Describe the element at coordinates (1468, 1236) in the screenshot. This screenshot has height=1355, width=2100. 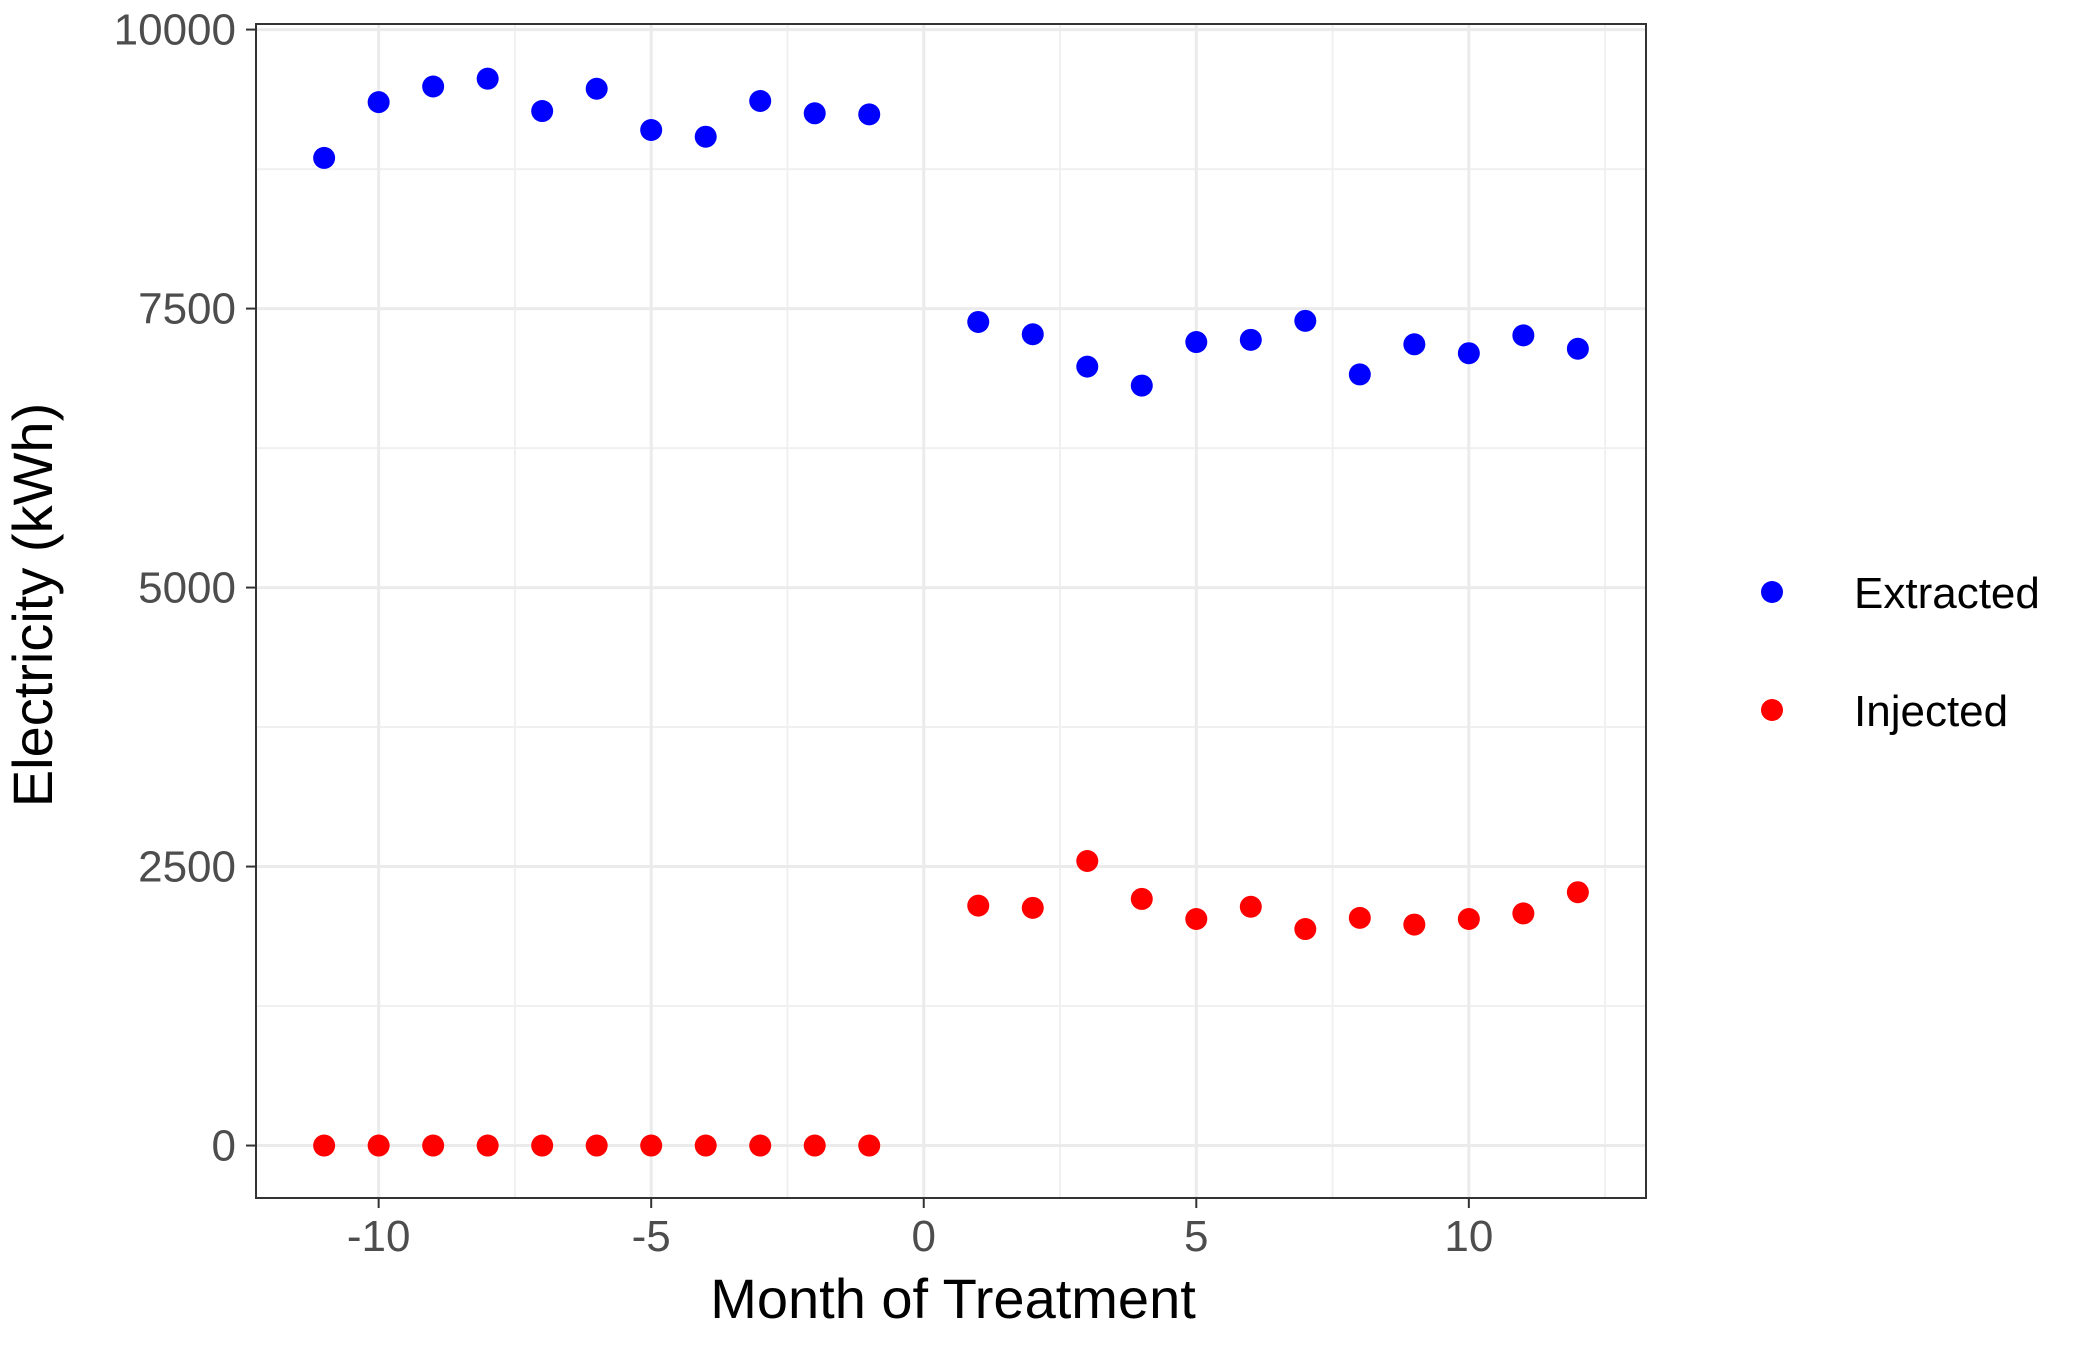
I see `x-tick-label: 10` at that location.